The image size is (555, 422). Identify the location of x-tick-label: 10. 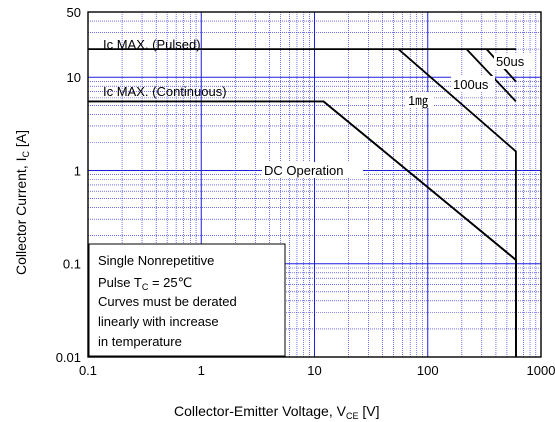
(314, 370).